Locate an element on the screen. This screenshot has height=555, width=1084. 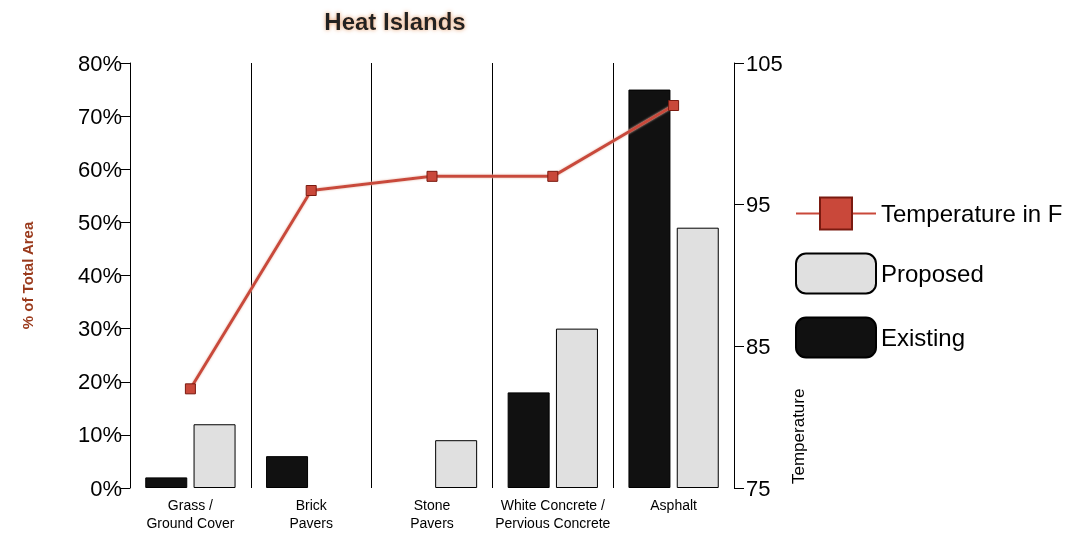
x-tick-label: Brick Pavers is located at coordinates (311, 514).